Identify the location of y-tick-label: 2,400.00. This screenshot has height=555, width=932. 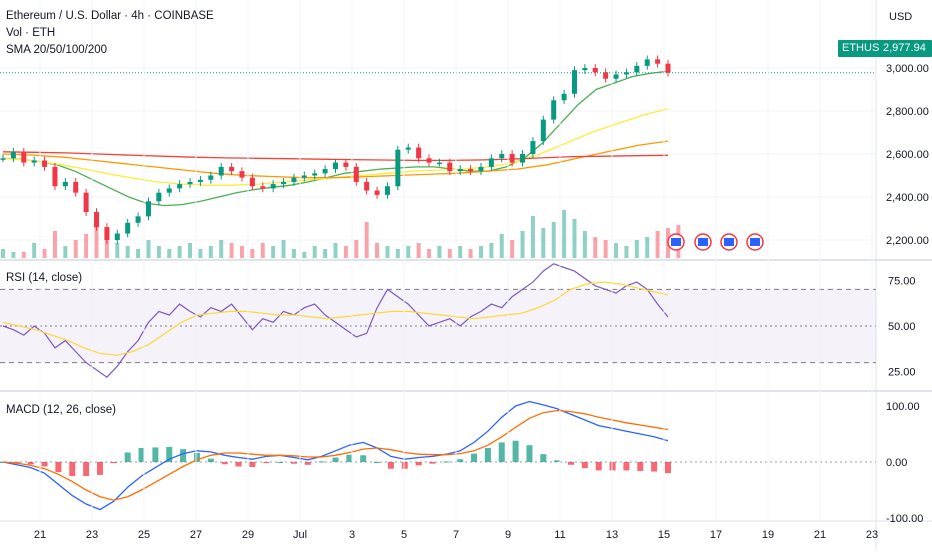
(907, 198).